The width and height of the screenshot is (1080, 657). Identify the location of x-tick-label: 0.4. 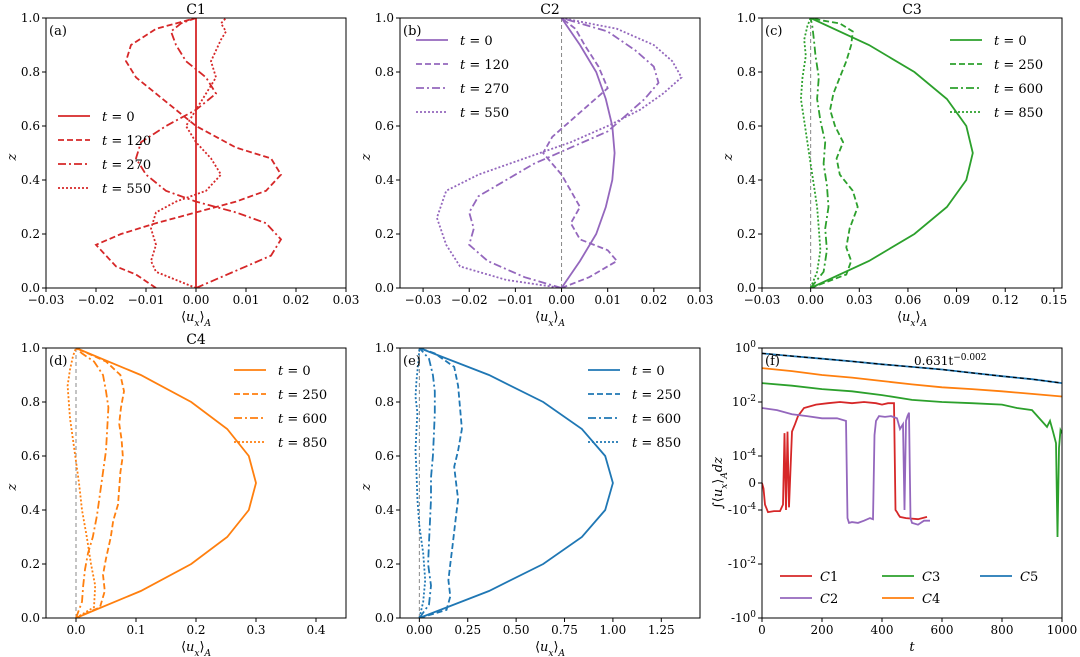
(315, 630).